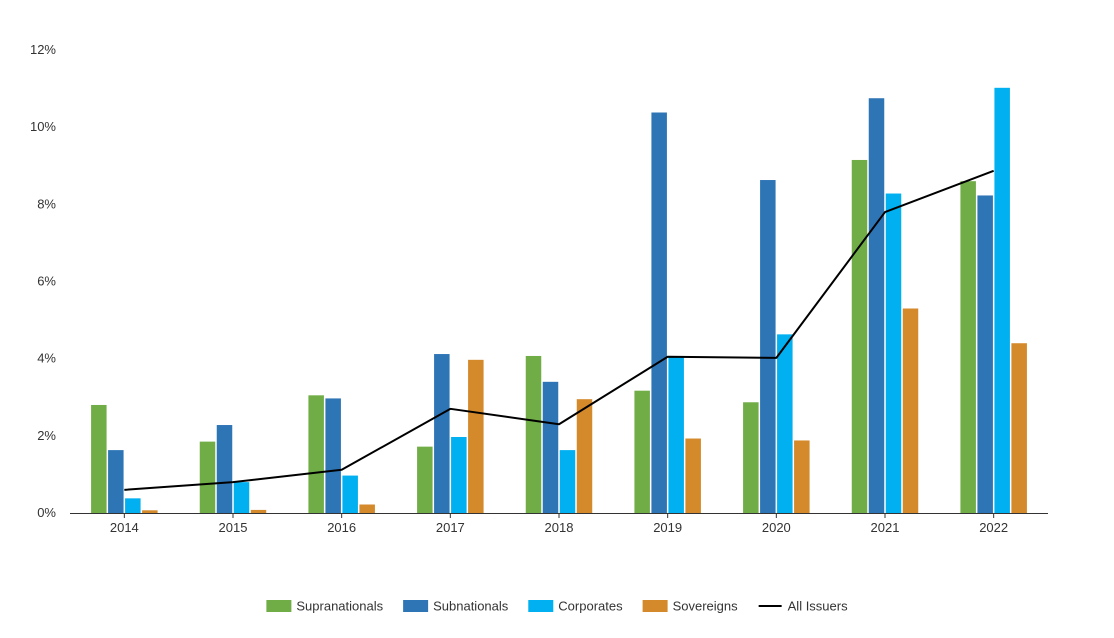  Describe the element at coordinates (207, 477) in the screenshot. I see `bar-supranationals-2015` at that location.